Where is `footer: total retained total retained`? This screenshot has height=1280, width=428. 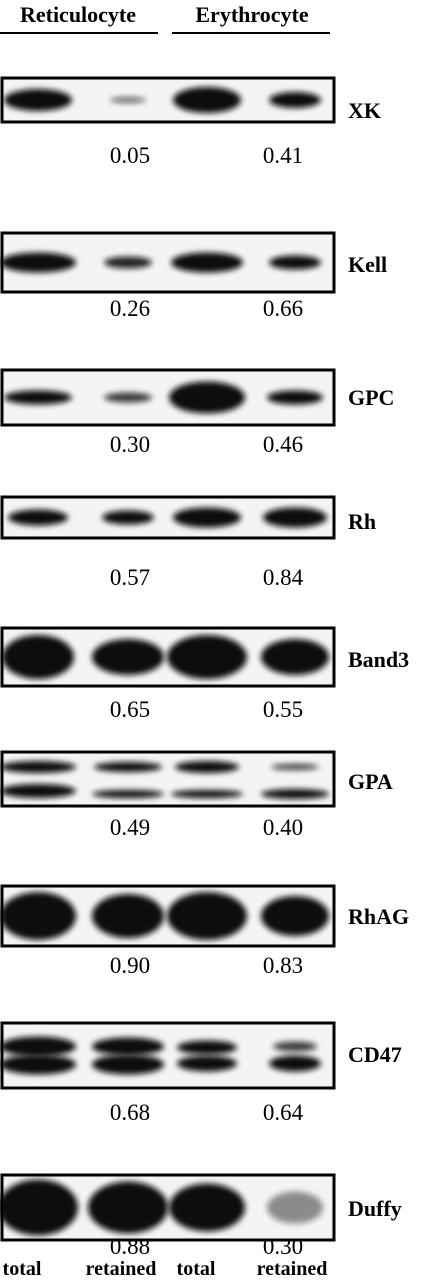
footer: total retained total retained is located at coordinates (165, 1269).